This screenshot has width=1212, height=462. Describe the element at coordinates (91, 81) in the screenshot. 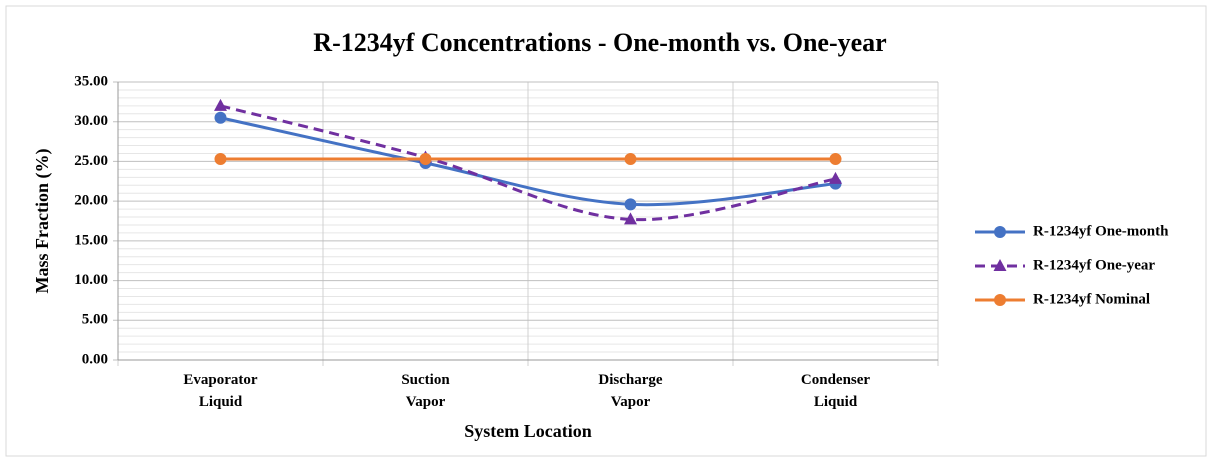

I see `y-tick-label: 35.00` at that location.